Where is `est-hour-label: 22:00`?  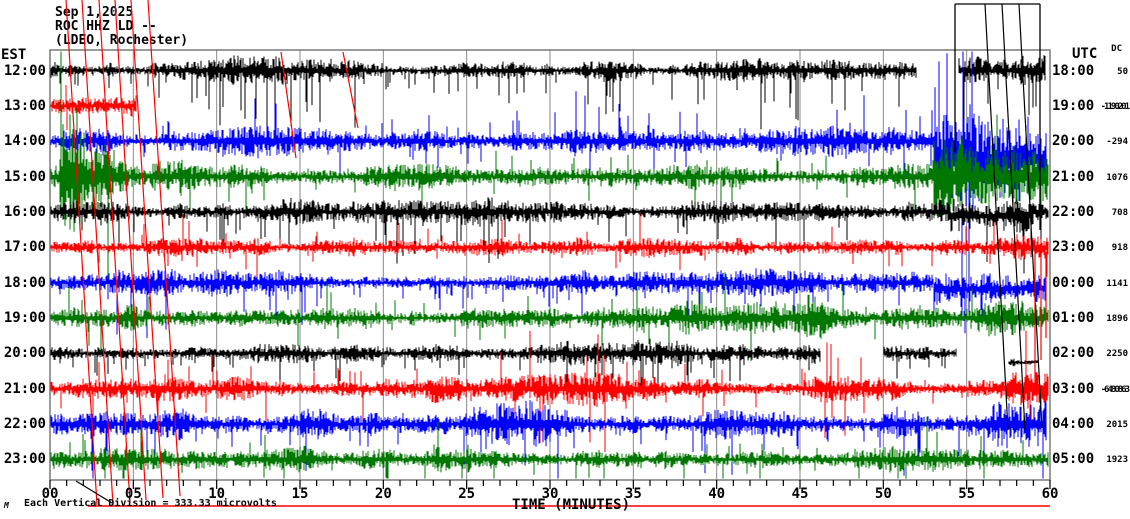 est-hour-label: 22:00 is located at coordinates (24, 424).